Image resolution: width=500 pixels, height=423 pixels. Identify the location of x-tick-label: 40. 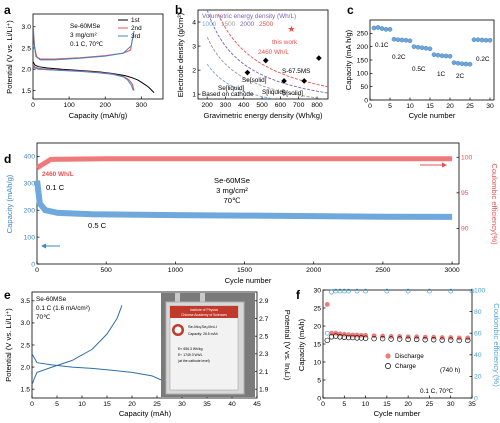
(232, 404).